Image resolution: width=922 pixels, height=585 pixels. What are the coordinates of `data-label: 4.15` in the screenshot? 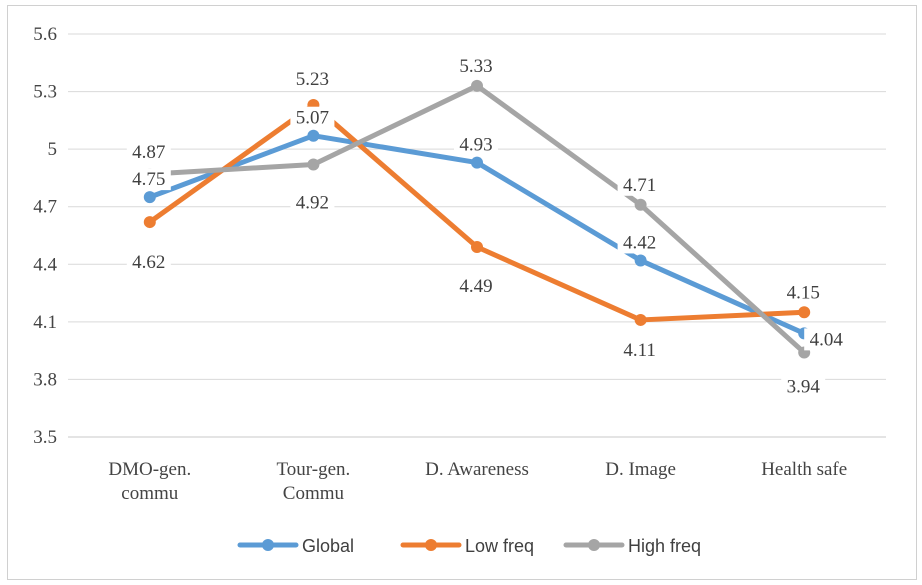 It's located at (803, 292).